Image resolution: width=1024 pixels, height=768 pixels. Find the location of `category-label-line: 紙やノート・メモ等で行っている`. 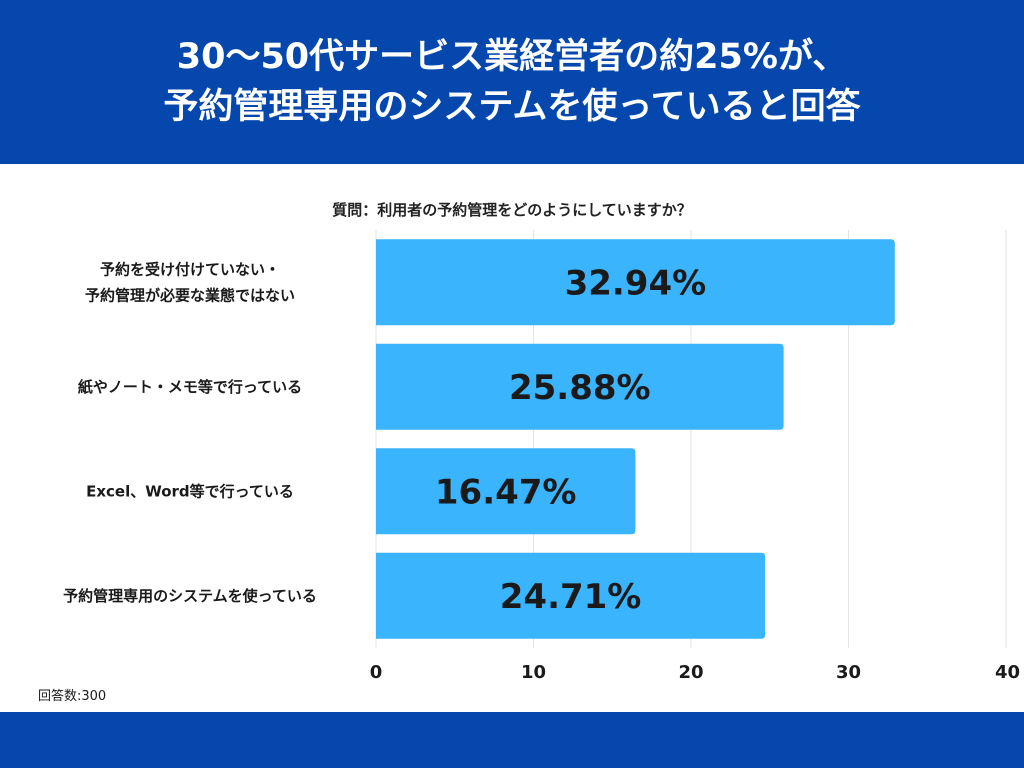

category-label-line: 紙やノート・メモ等で行っている is located at coordinates (190, 387).